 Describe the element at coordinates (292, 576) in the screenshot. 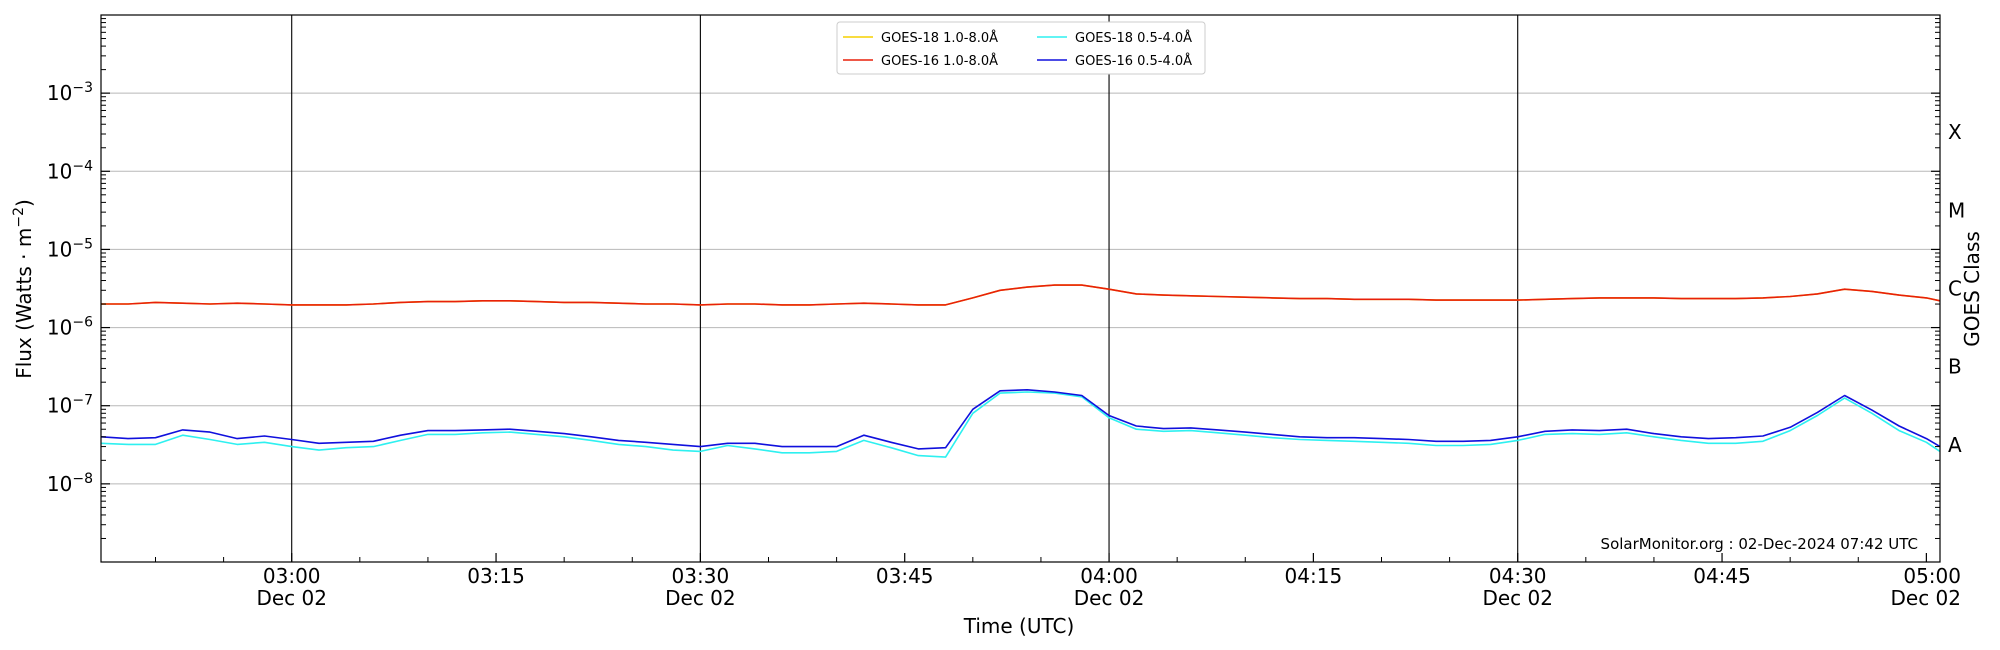

I see `x-tick-label-0: 03:00` at that location.